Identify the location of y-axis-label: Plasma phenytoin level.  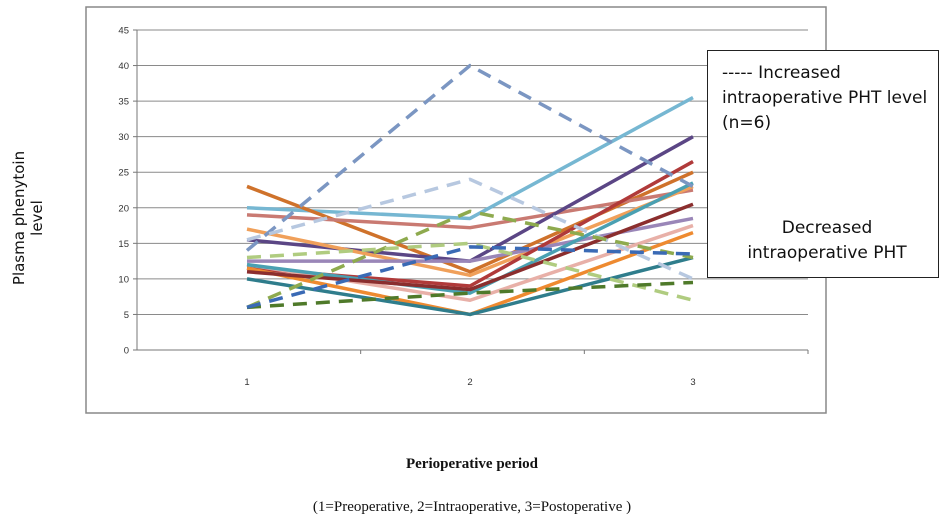
(28, 218).